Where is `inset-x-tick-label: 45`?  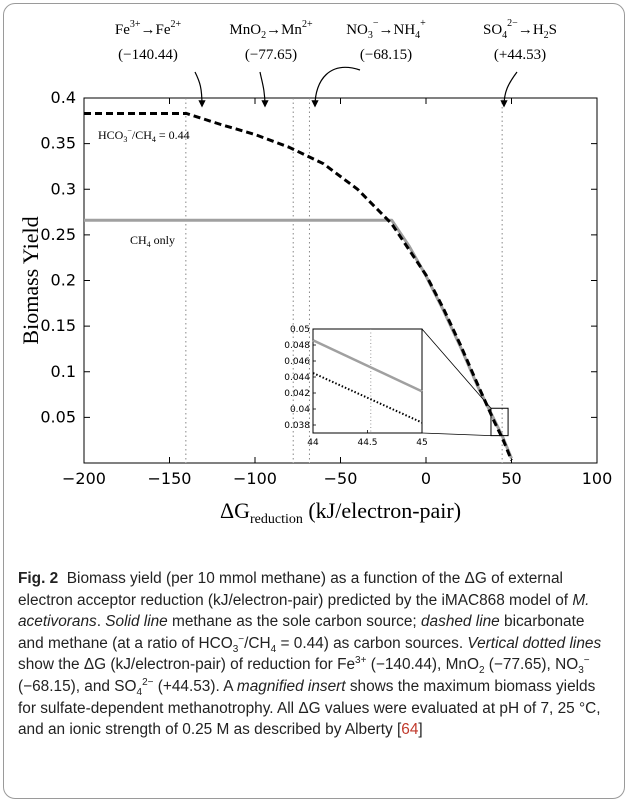 inset-x-tick-label: 45 is located at coordinates (421, 443).